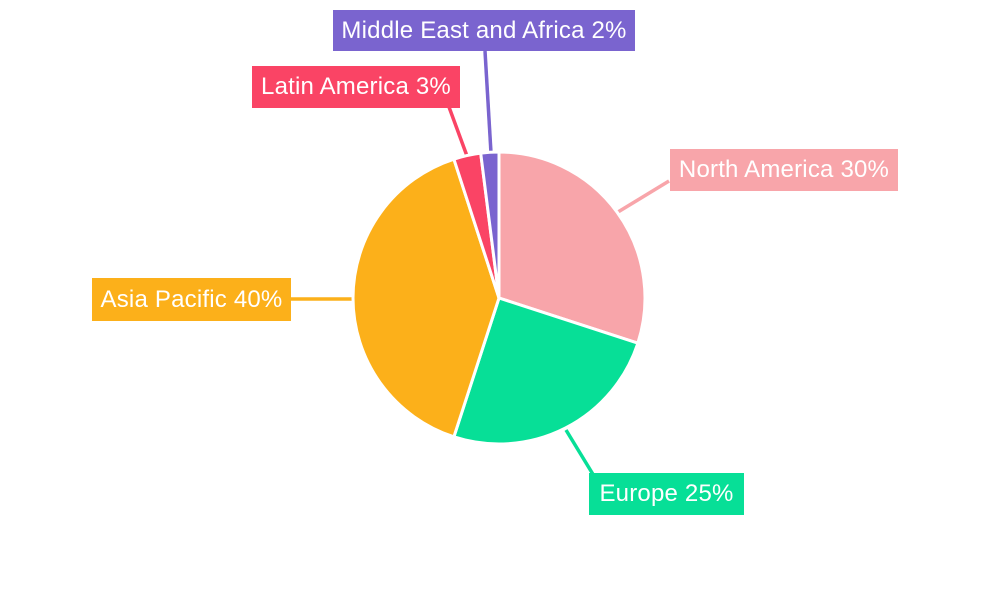 The height and width of the screenshot is (600, 1000). What do you see at coordinates (426, 298) in the screenshot?
I see `pie-slice-asia-pacific` at bounding box center [426, 298].